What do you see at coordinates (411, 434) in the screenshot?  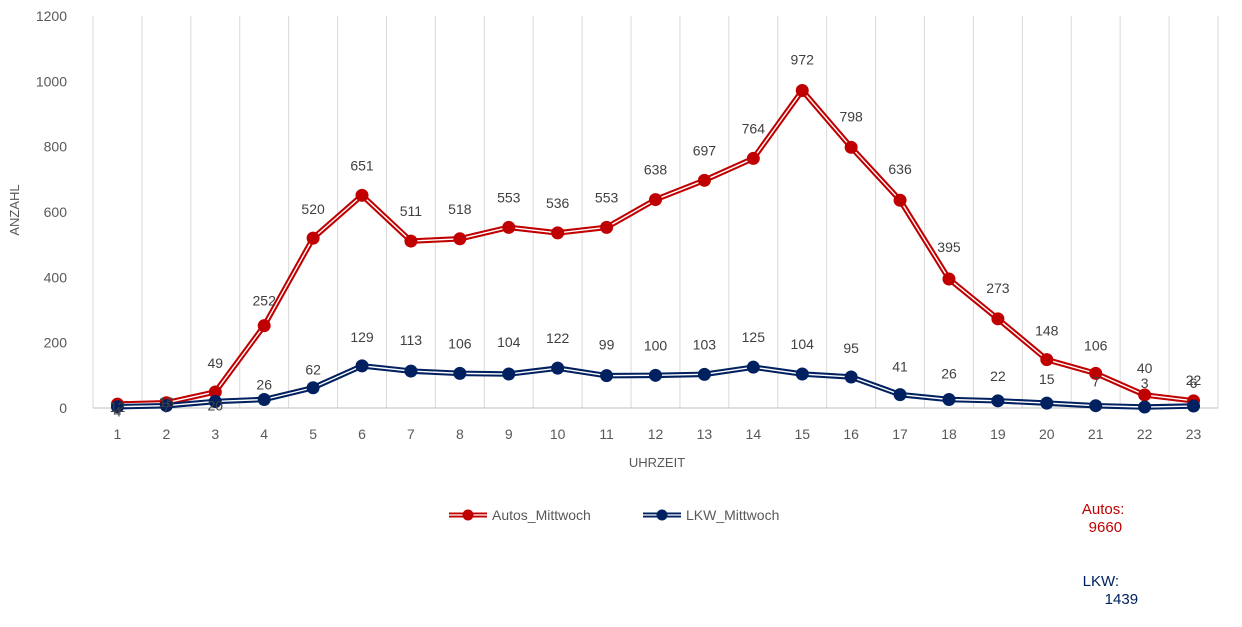 I see `x-tick-label: 7` at bounding box center [411, 434].